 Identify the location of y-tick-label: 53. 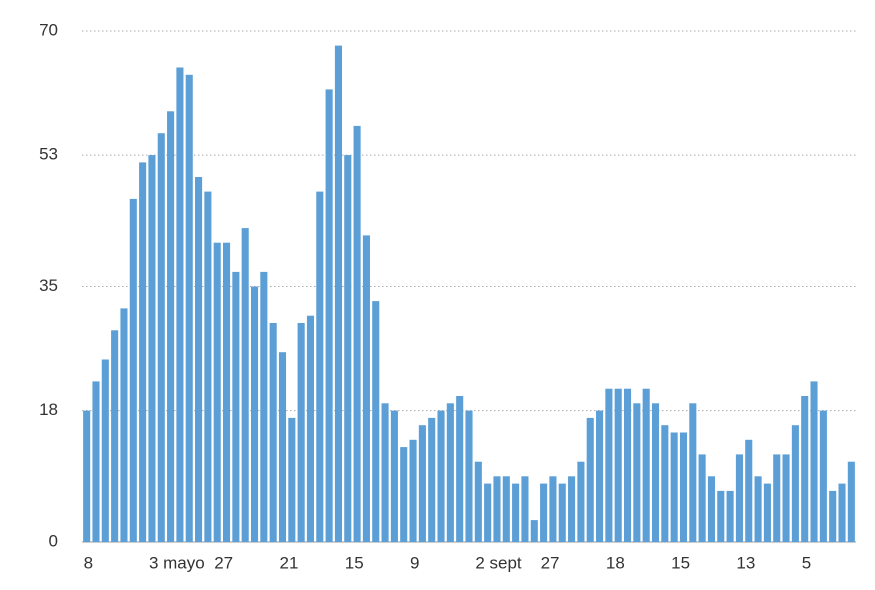
(48, 154).